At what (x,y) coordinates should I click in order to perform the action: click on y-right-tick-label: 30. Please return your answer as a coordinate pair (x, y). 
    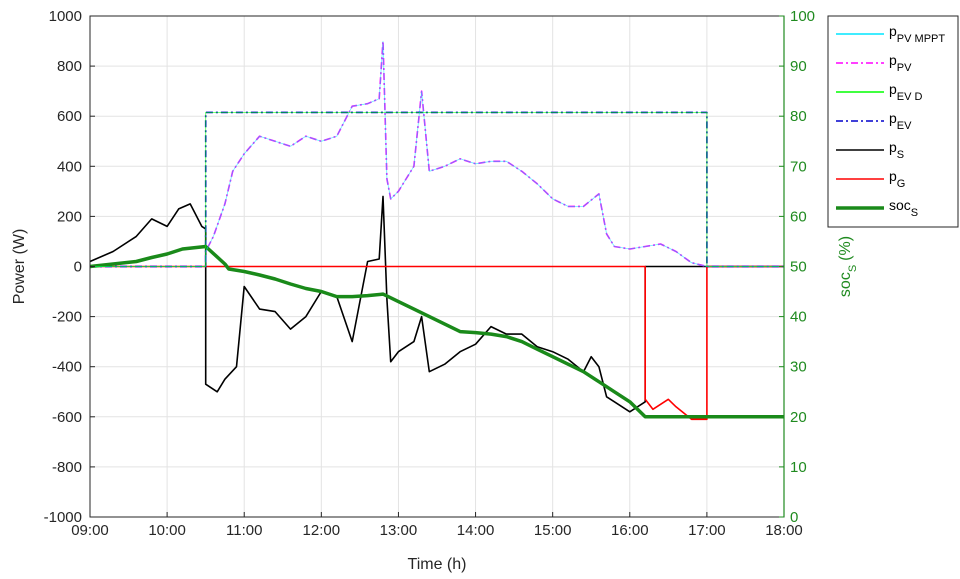
    Looking at the image, I should click on (798, 367).